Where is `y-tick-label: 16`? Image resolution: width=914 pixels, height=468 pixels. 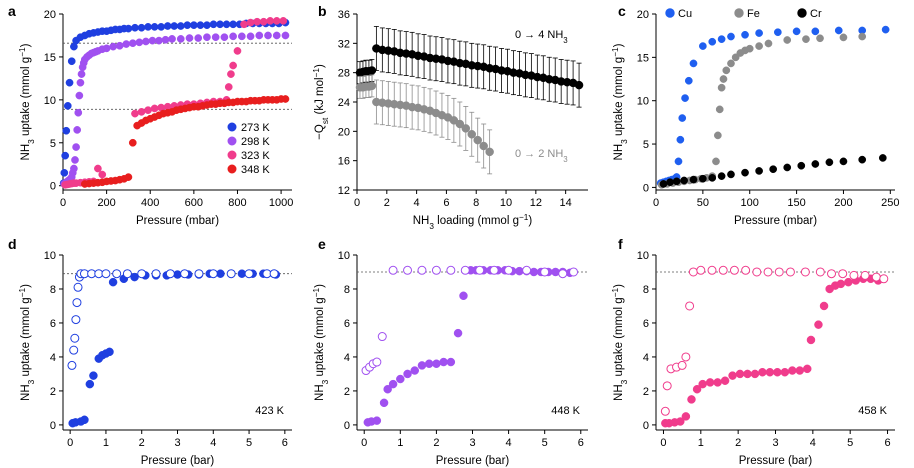 y-tick-label: 16 is located at coordinates (344, 162).